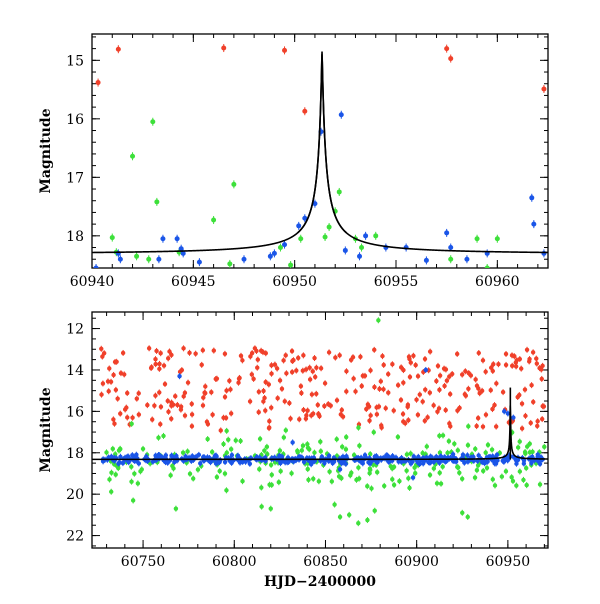 Image resolution: width=600 pixels, height=604 pixels. Describe the element at coordinates (75, 537) in the screenshot. I see `y-tick-label: 22` at that location.